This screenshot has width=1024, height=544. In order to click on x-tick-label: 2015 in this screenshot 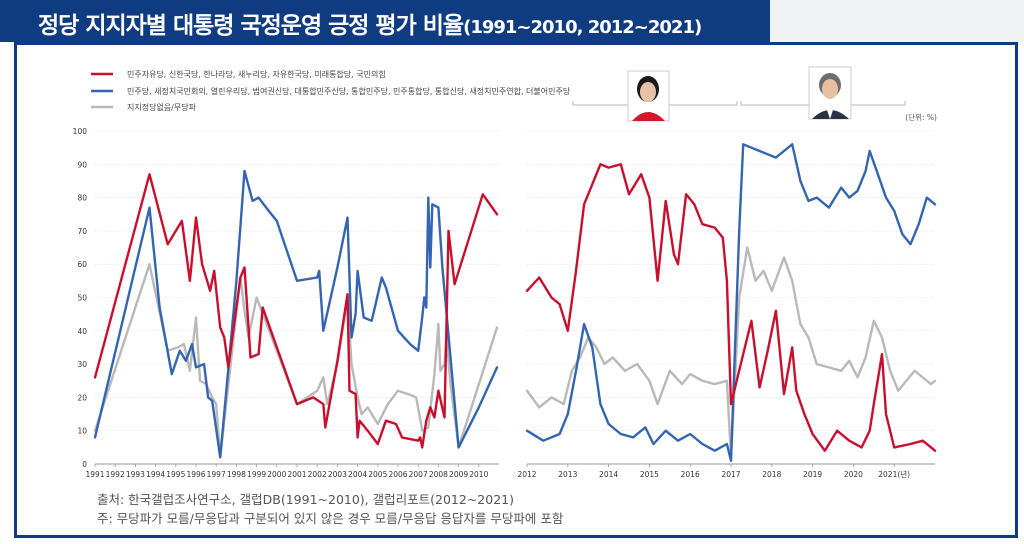, I will do `click(649, 474)`.